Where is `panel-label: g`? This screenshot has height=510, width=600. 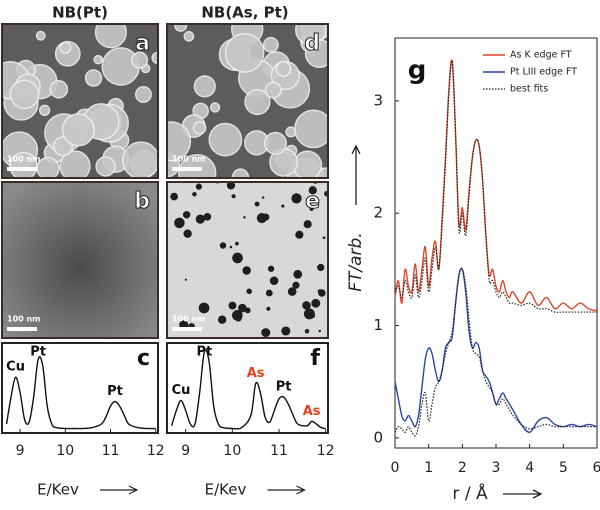 panel-label: g is located at coordinates (417, 71).